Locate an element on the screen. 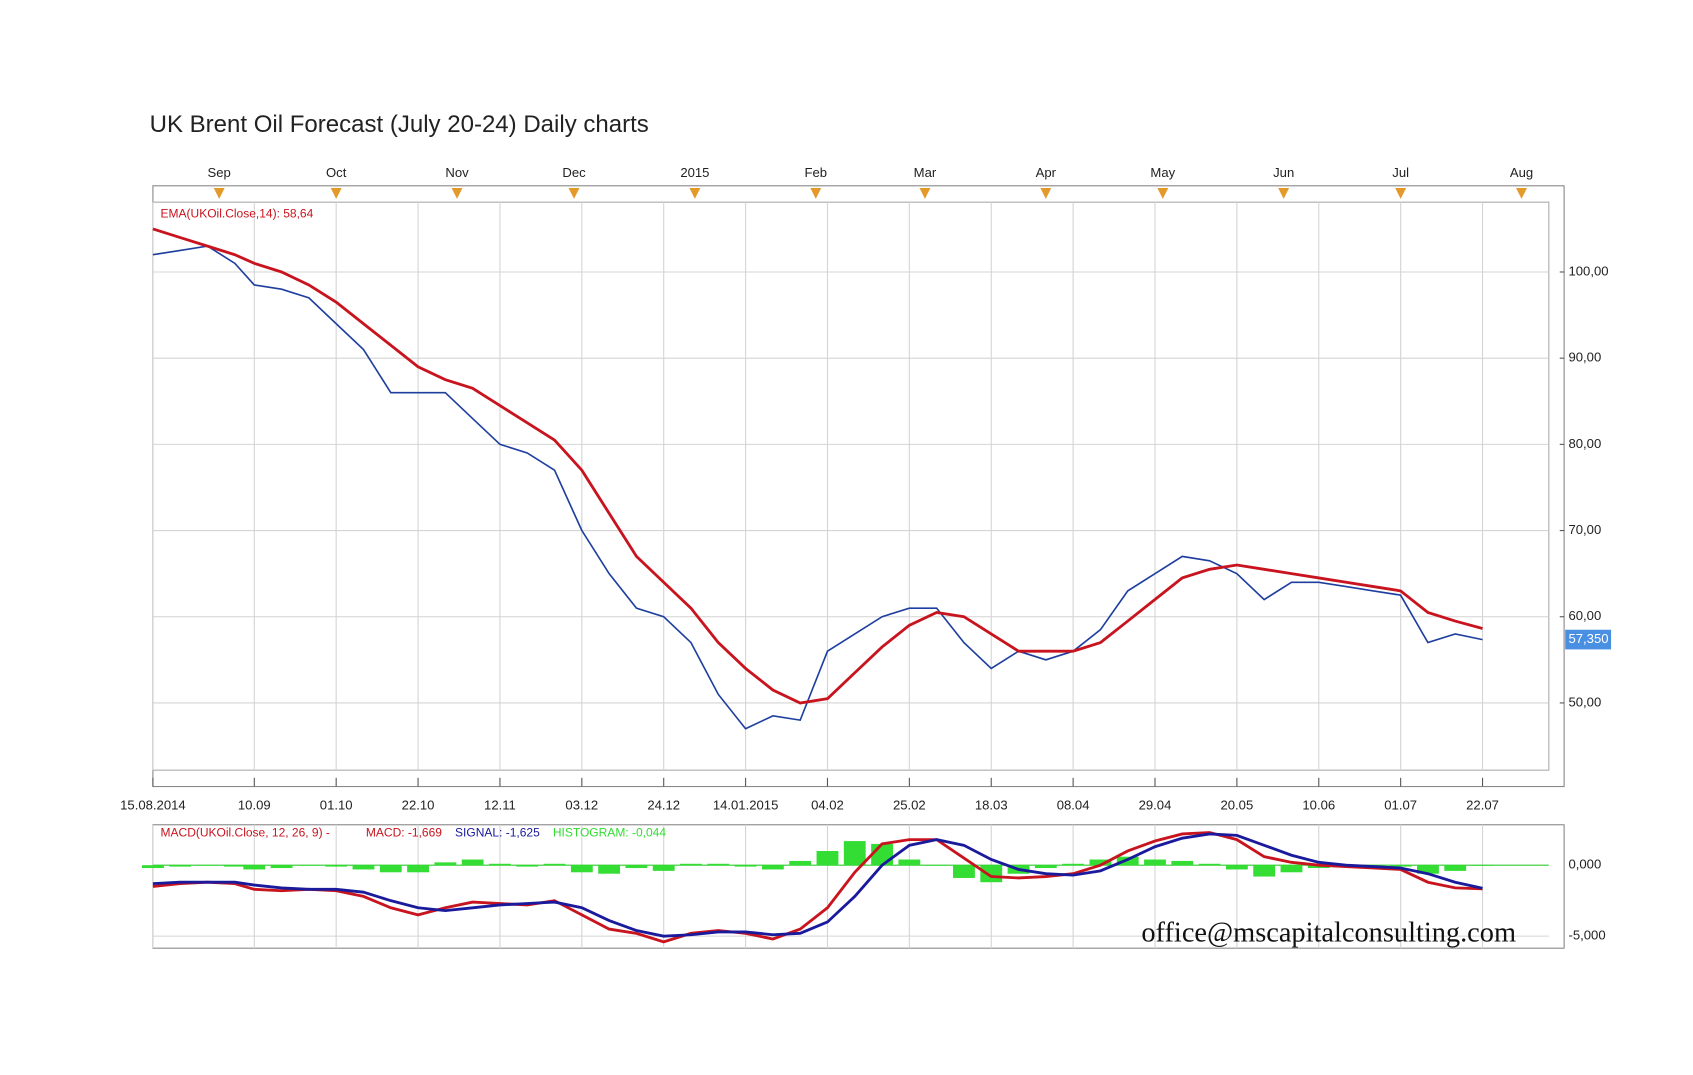  x-tick-label: 20.05 is located at coordinates (1236, 805).